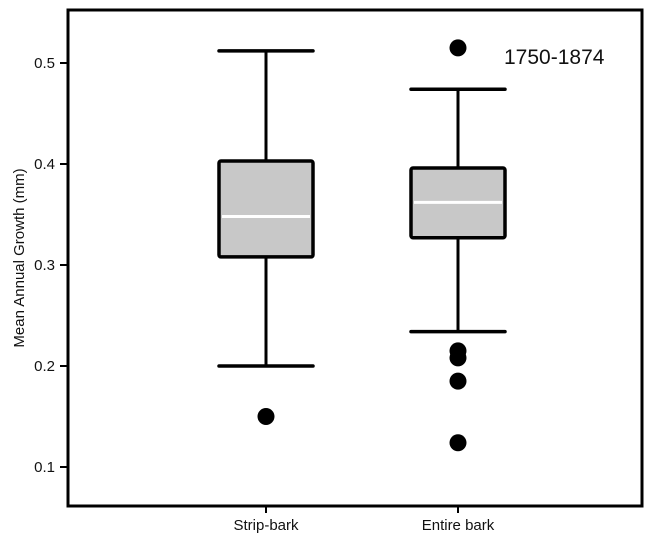 The image size is (647, 538). I want to click on y-axis-title: Mean Annual Growth (mm), so click(19, 257).